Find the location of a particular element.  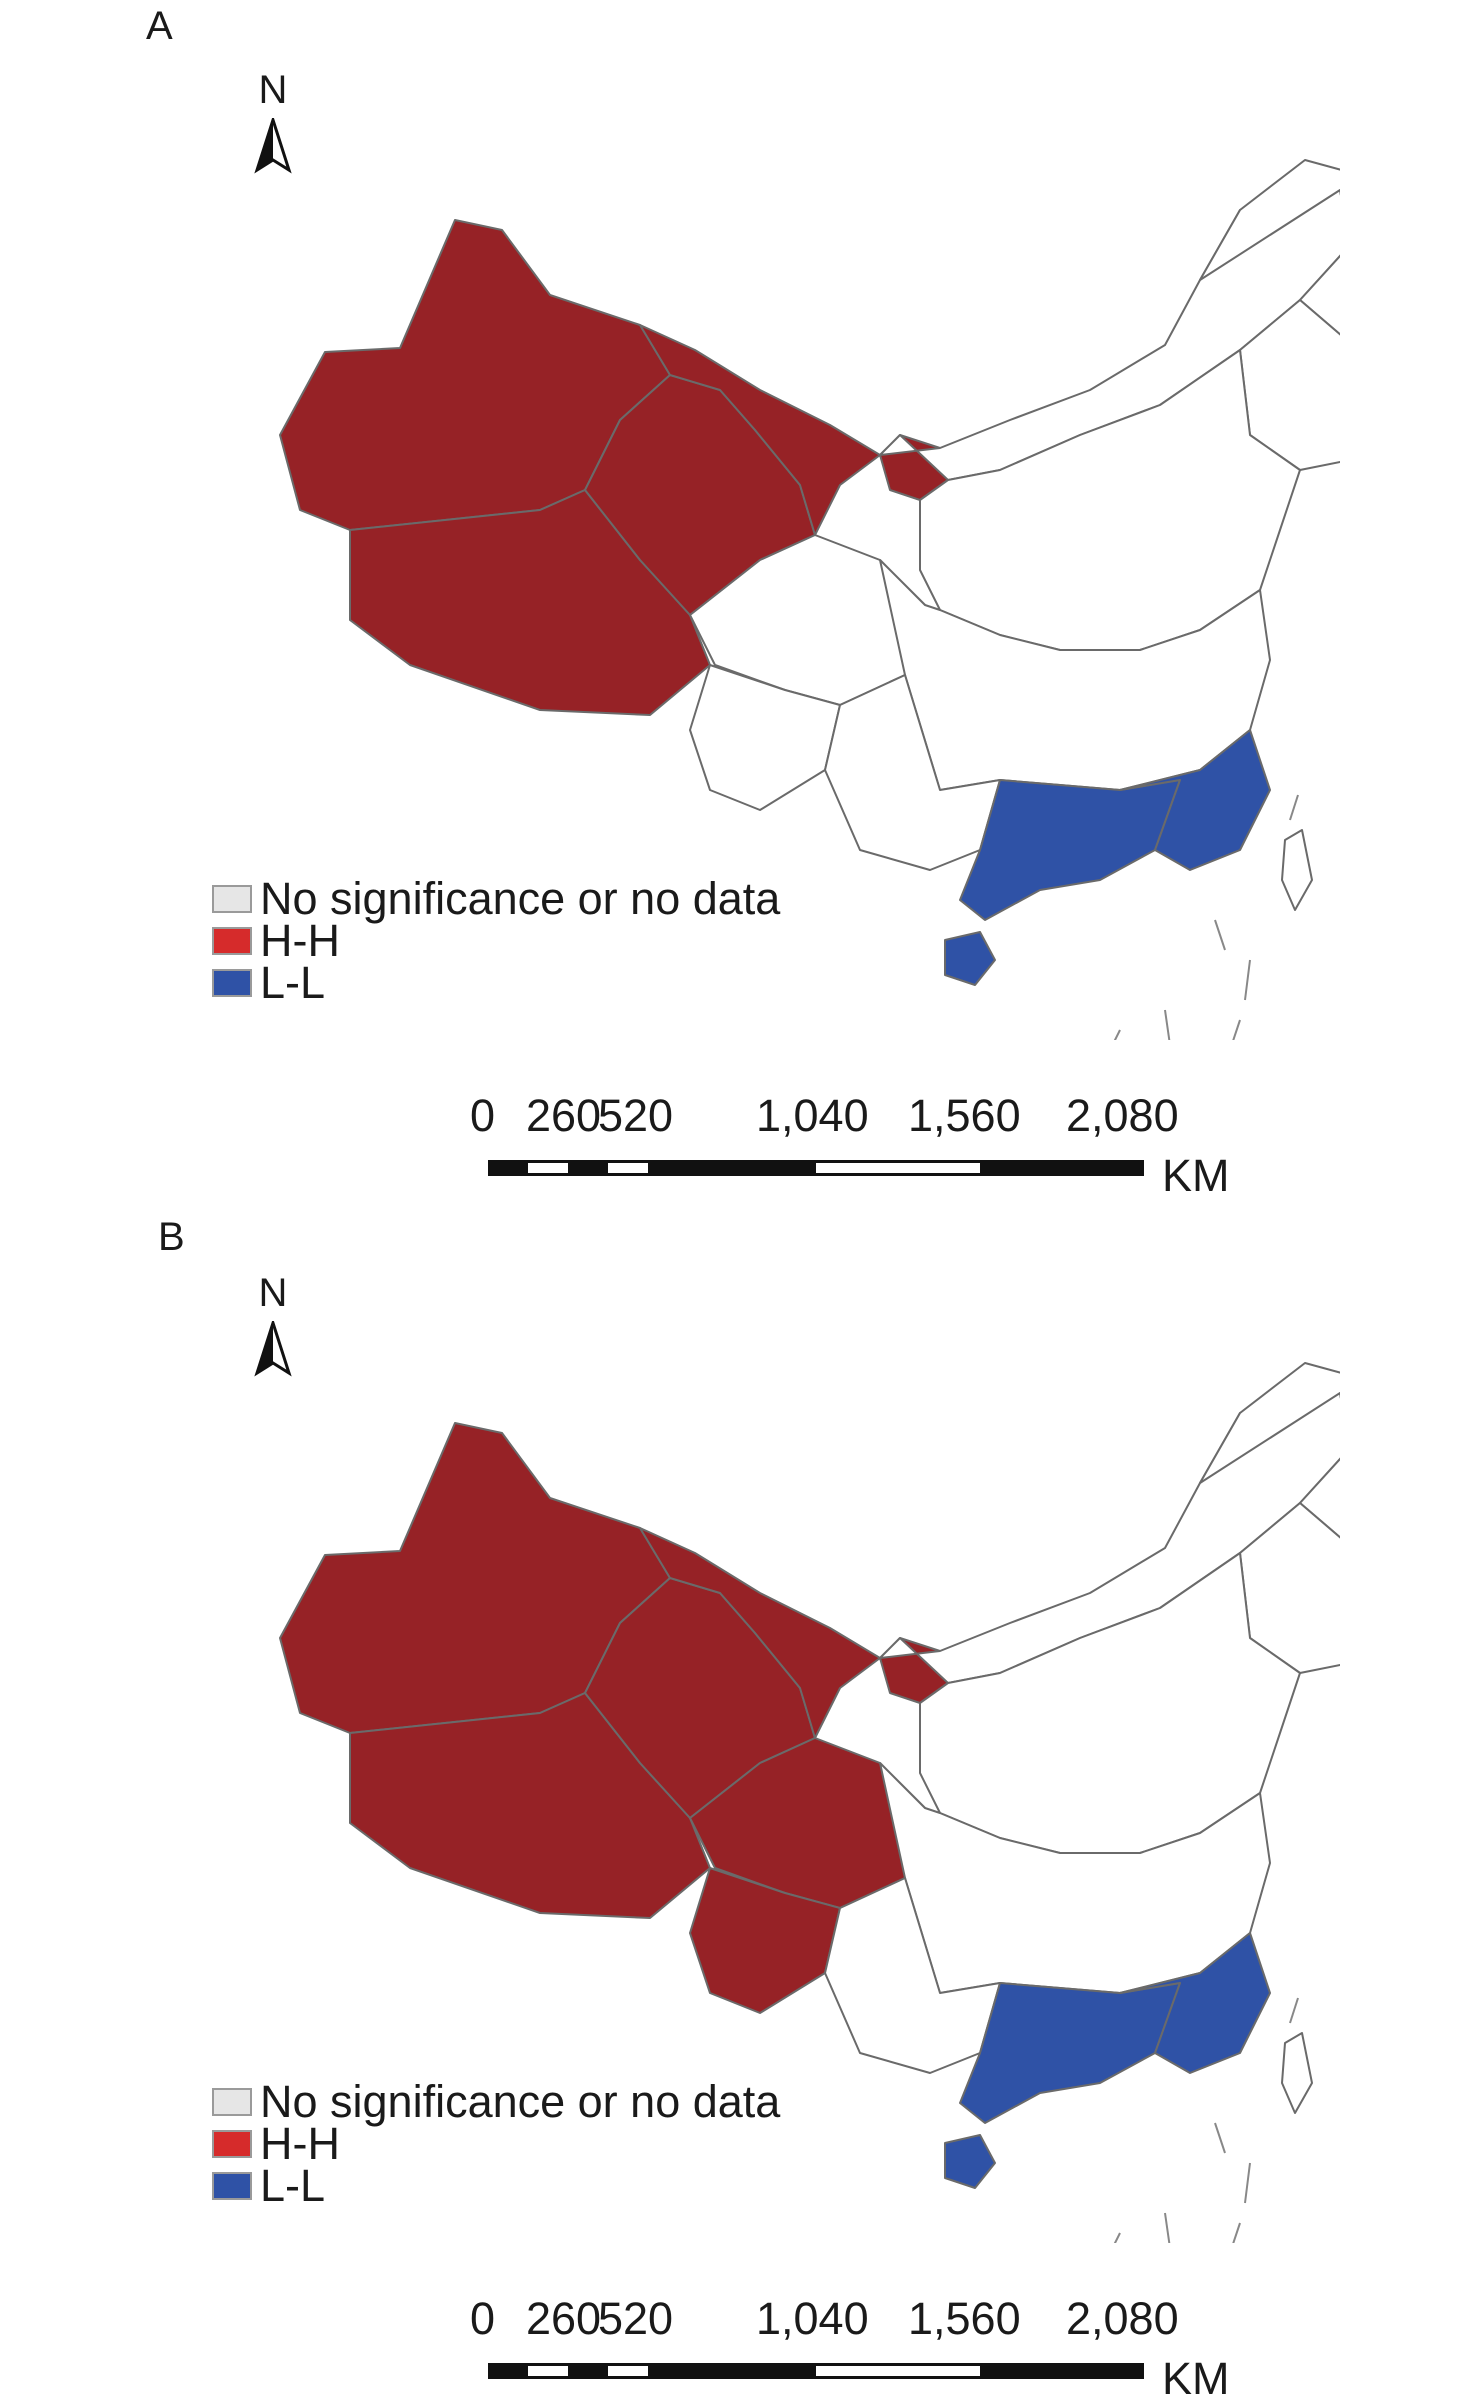

panel-label: B is located at coordinates (171, 1237).